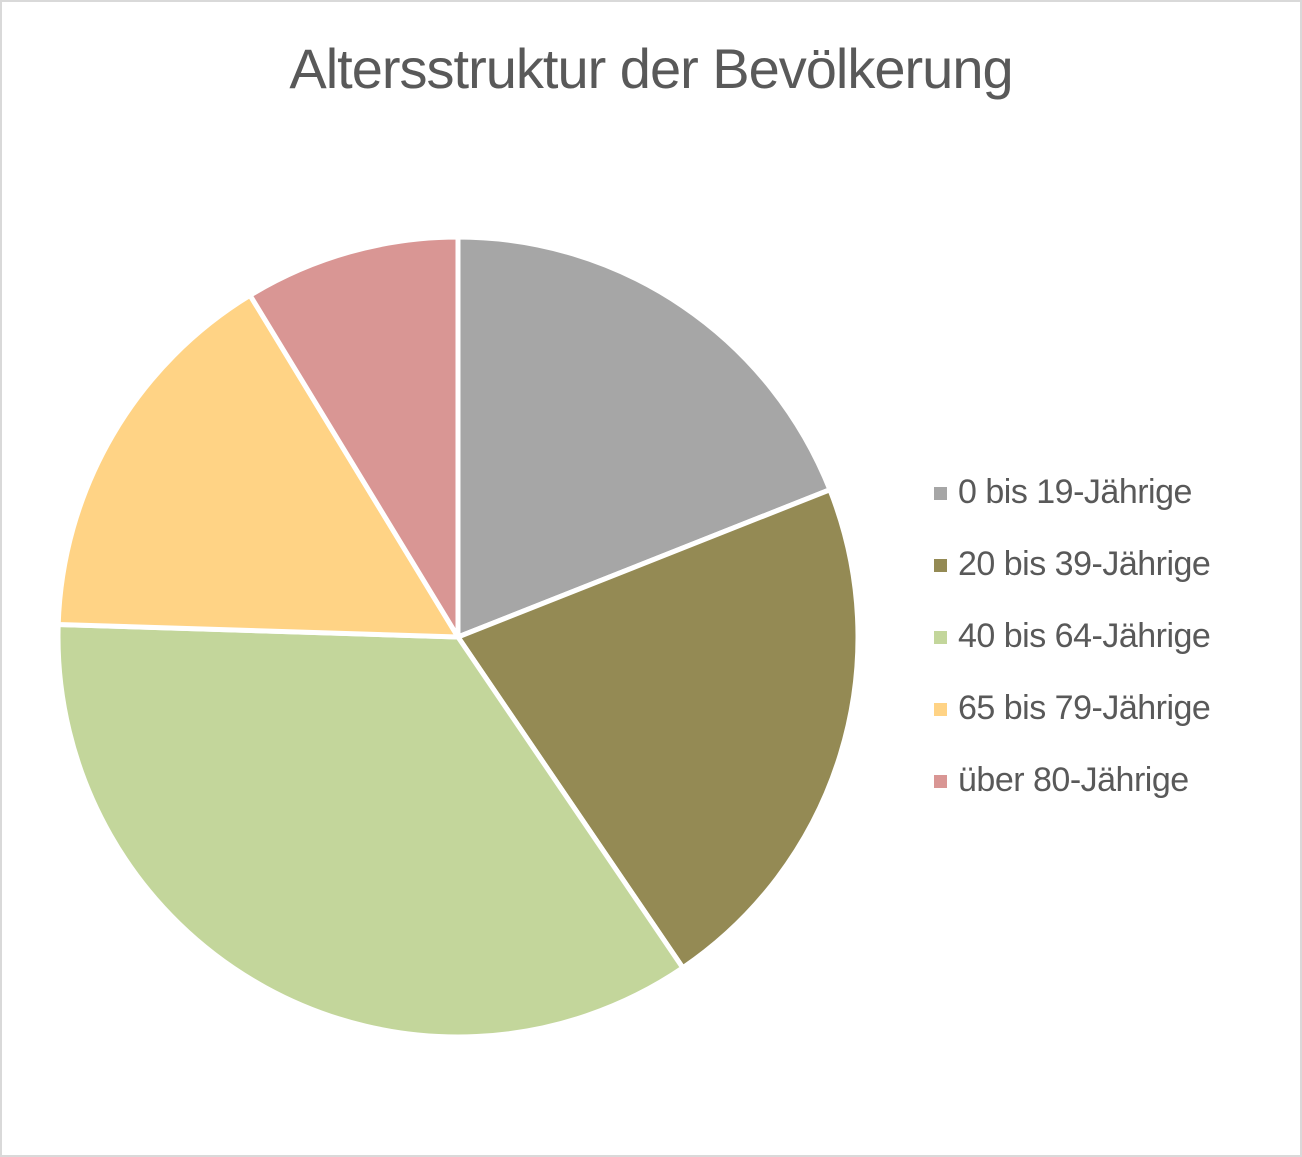  What do you see at coordinates (1075, 491) in the screenshot?
I see `legend-label: 0 bis 19-Jährige` at bounding box center [1075, 491].